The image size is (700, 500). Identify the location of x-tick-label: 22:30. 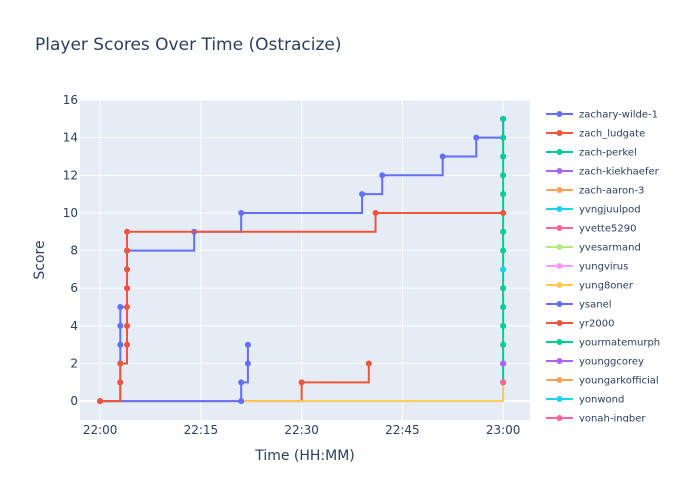
(301, 430).